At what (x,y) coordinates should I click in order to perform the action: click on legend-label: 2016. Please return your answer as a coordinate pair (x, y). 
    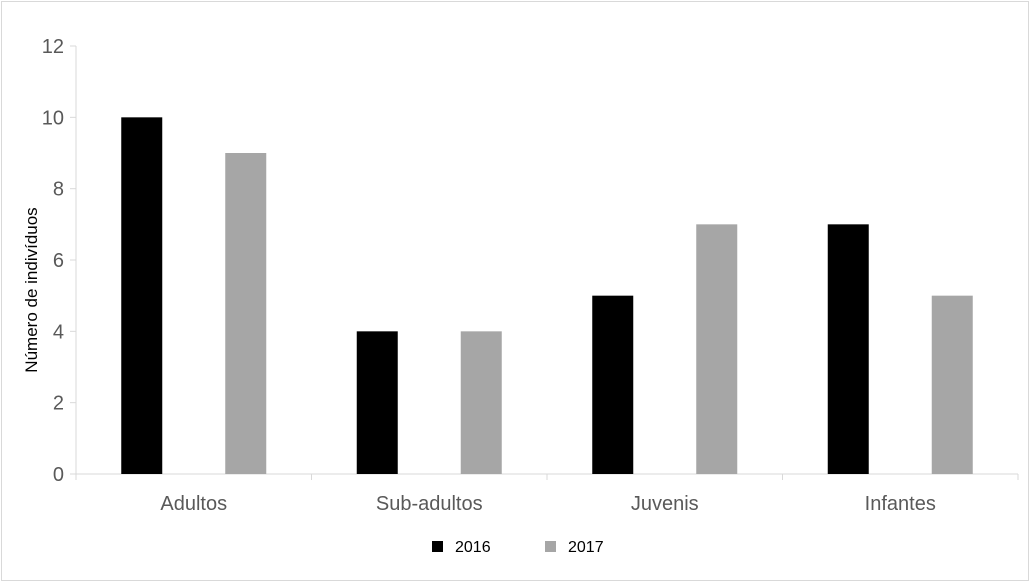
    Looking at the image, I should click on (473, 547).